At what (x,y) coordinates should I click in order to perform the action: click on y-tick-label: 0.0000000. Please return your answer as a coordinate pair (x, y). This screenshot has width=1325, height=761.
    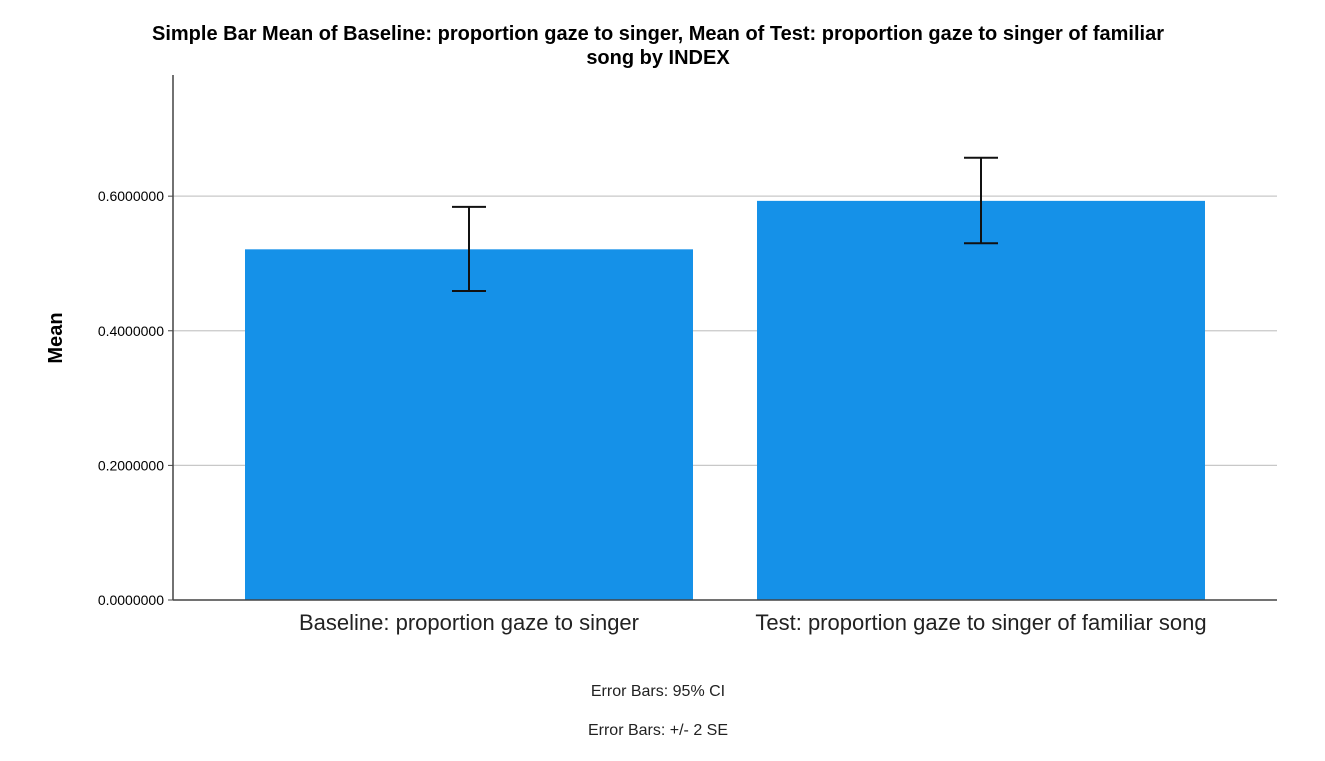
    Looking at the image, I should click on (131, 600).